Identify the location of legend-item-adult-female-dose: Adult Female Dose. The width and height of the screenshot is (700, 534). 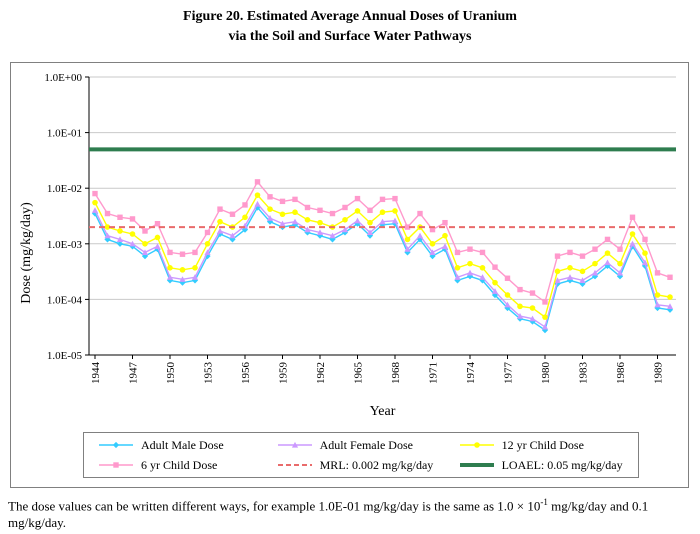
(368, 445).